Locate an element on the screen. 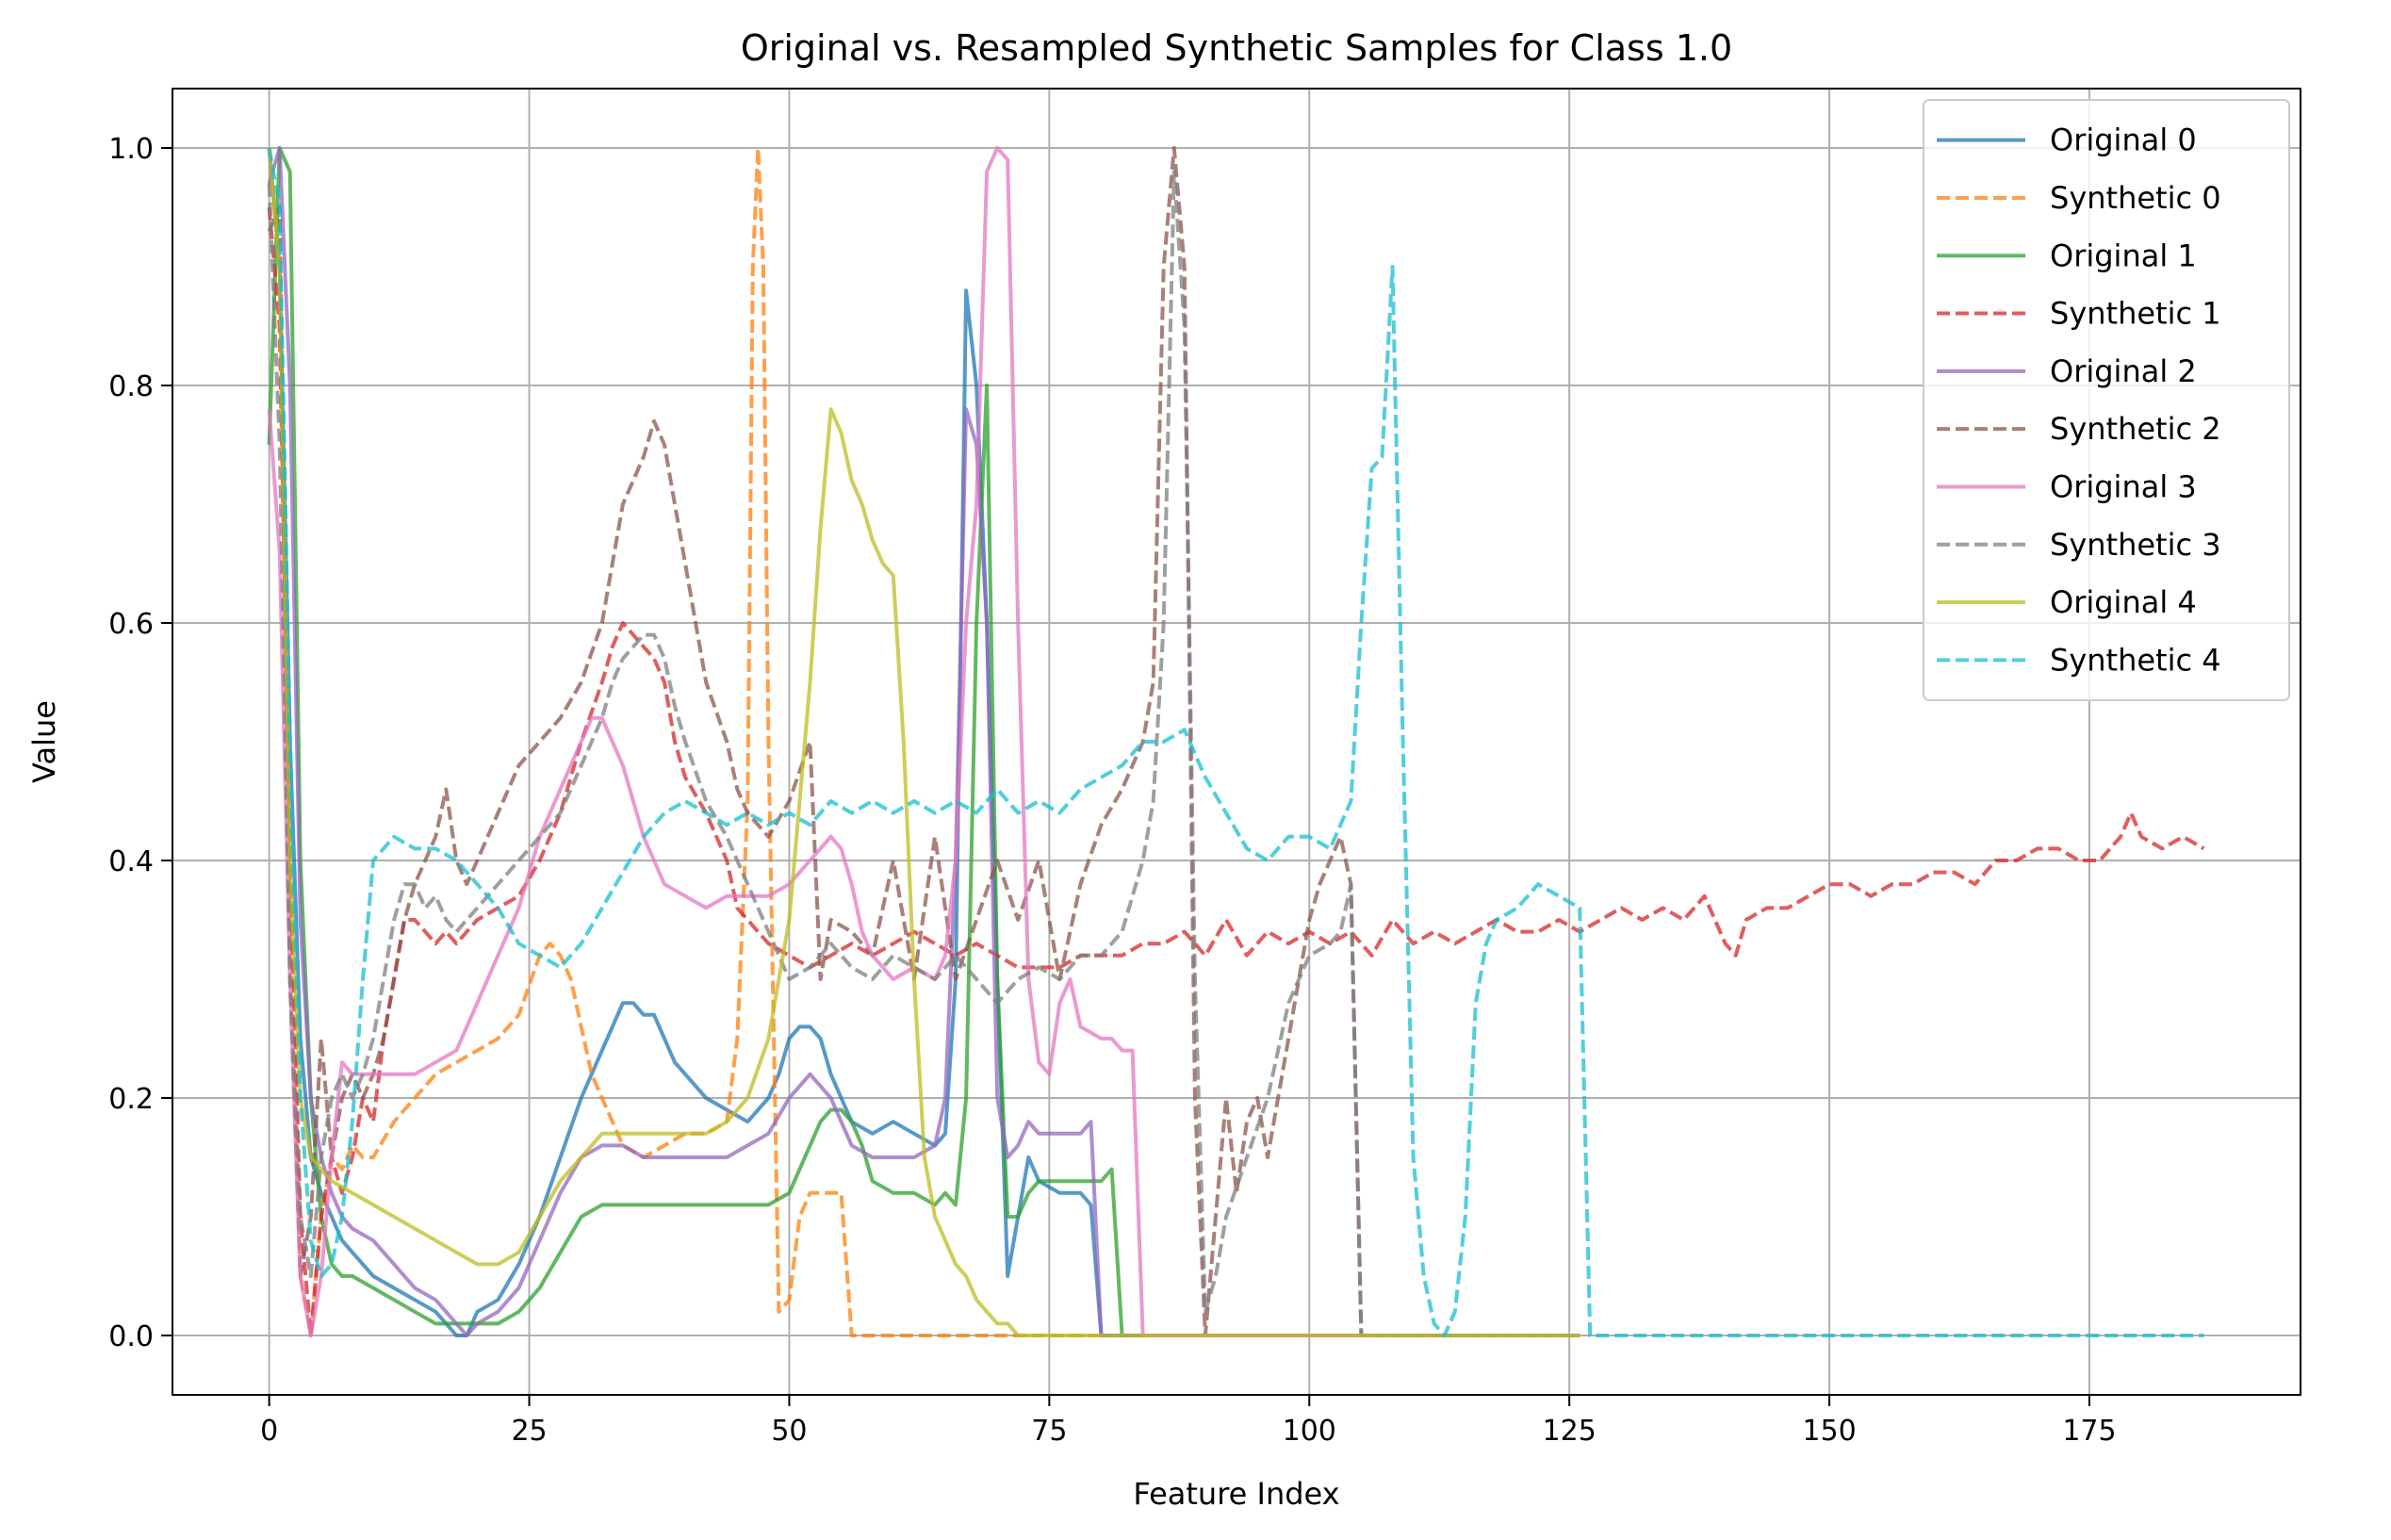 The height and width of the screenshot is (1540, 2391). x-tick-label: 125 is located at coordinates (1570, 1431).